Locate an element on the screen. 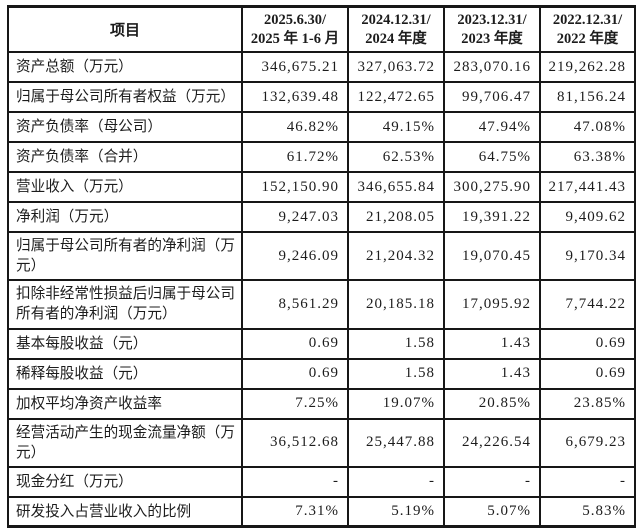 The image size is (640, 528). column-header: 2023.12.31/2023 年度 is located at coordinates (492, 29).